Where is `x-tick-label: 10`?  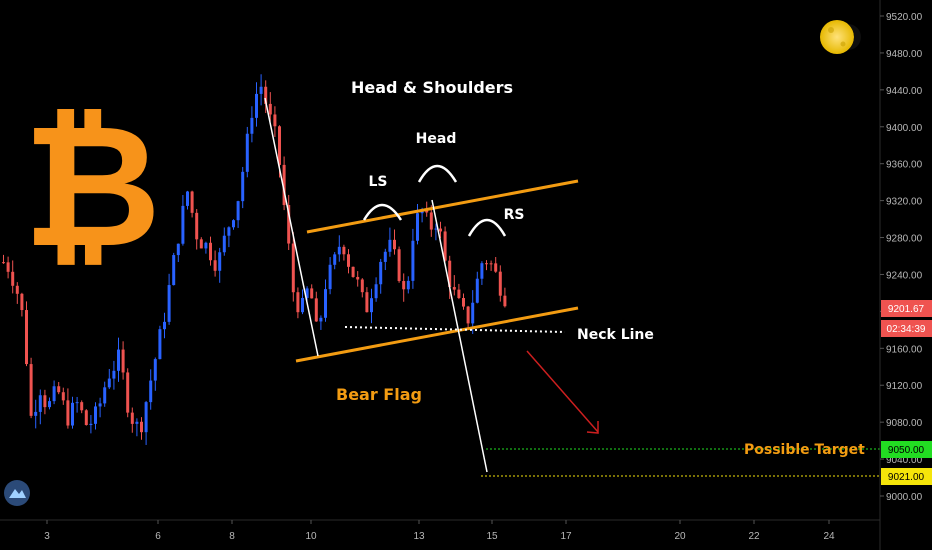
x-tick-label: 10 is located at coordinates (311, 536).